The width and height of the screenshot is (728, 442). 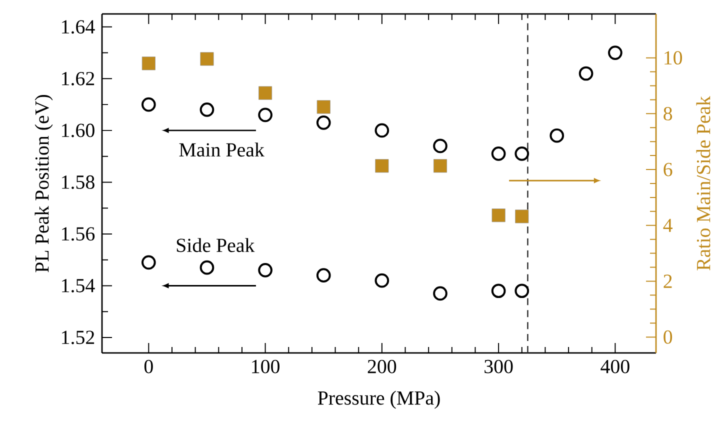 I want to click on annotation: Main Peak, so click(x=221, y=149).